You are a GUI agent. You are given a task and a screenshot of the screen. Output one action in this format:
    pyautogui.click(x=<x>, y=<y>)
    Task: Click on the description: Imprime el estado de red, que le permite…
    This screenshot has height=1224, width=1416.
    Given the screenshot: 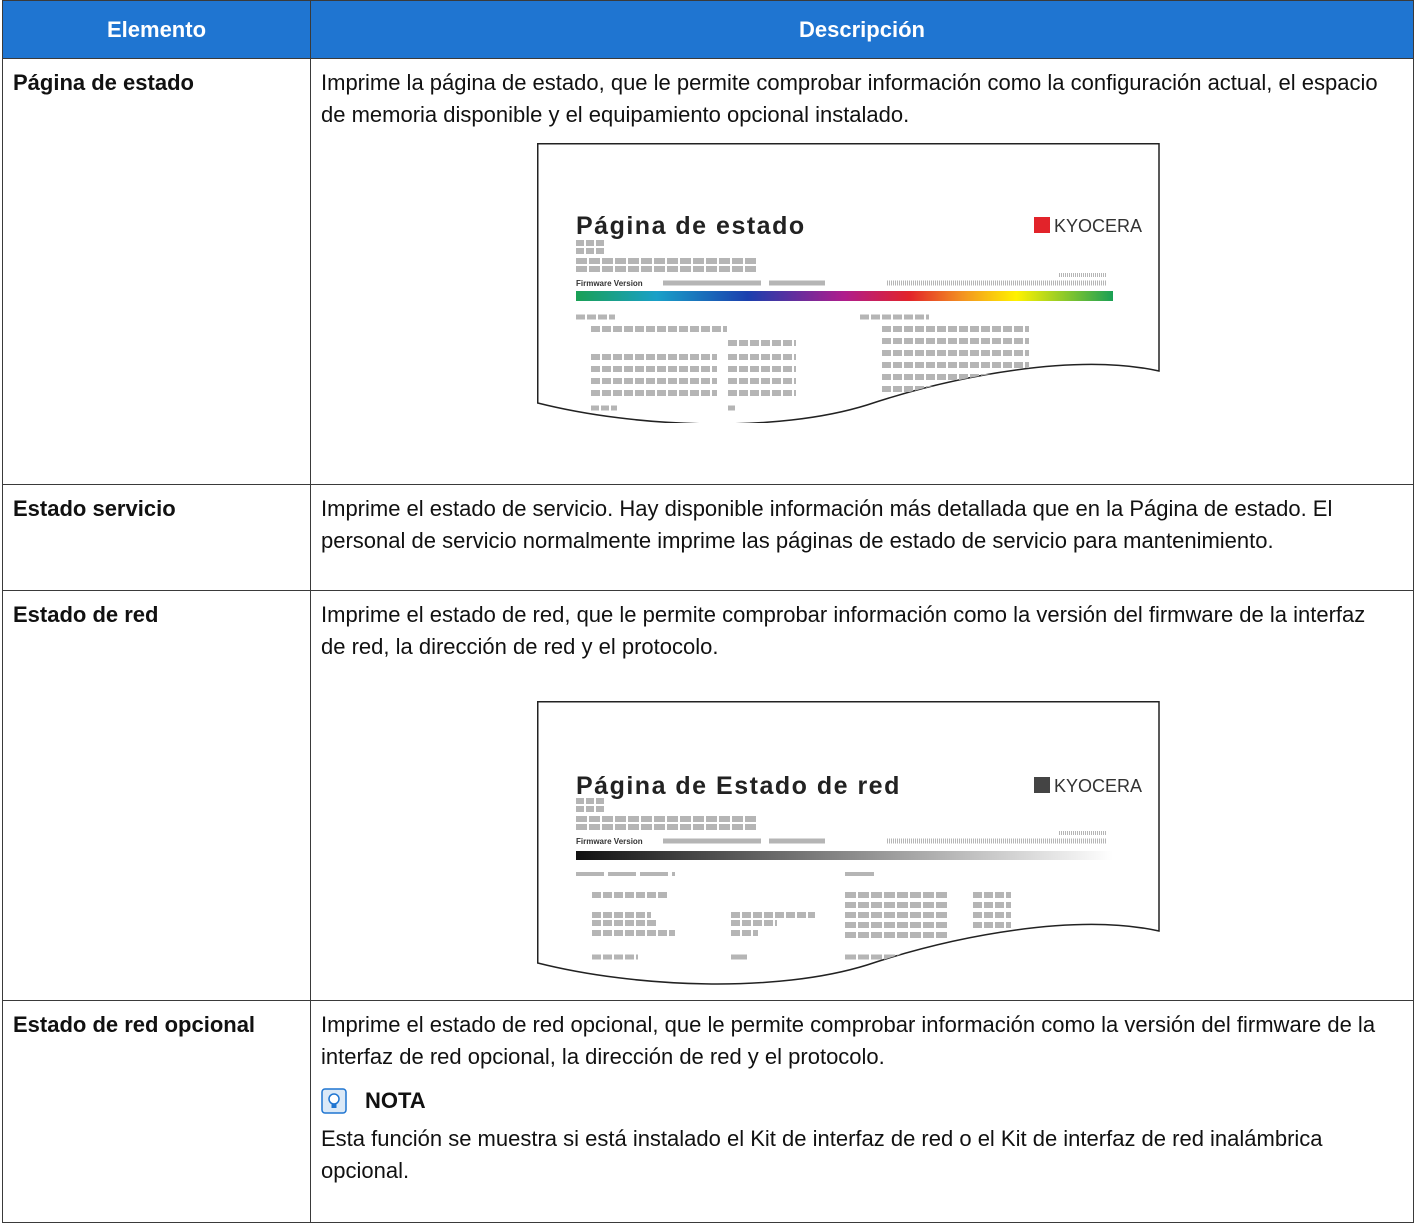 What is the action you would take?
    pyautogui.click(x=843, y=630)
    